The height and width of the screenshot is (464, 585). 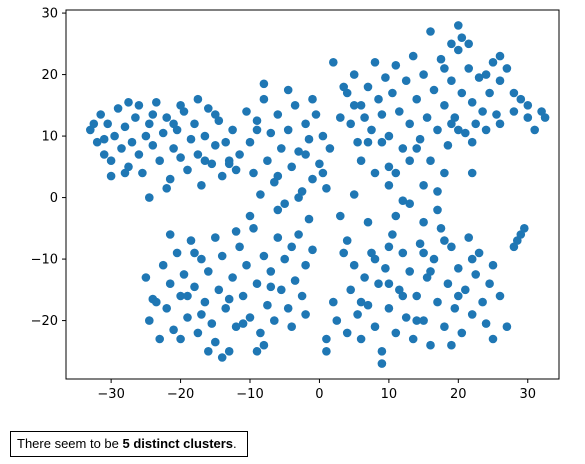 I want to click on x-tick-label: −10, so click(x=249, y=394).